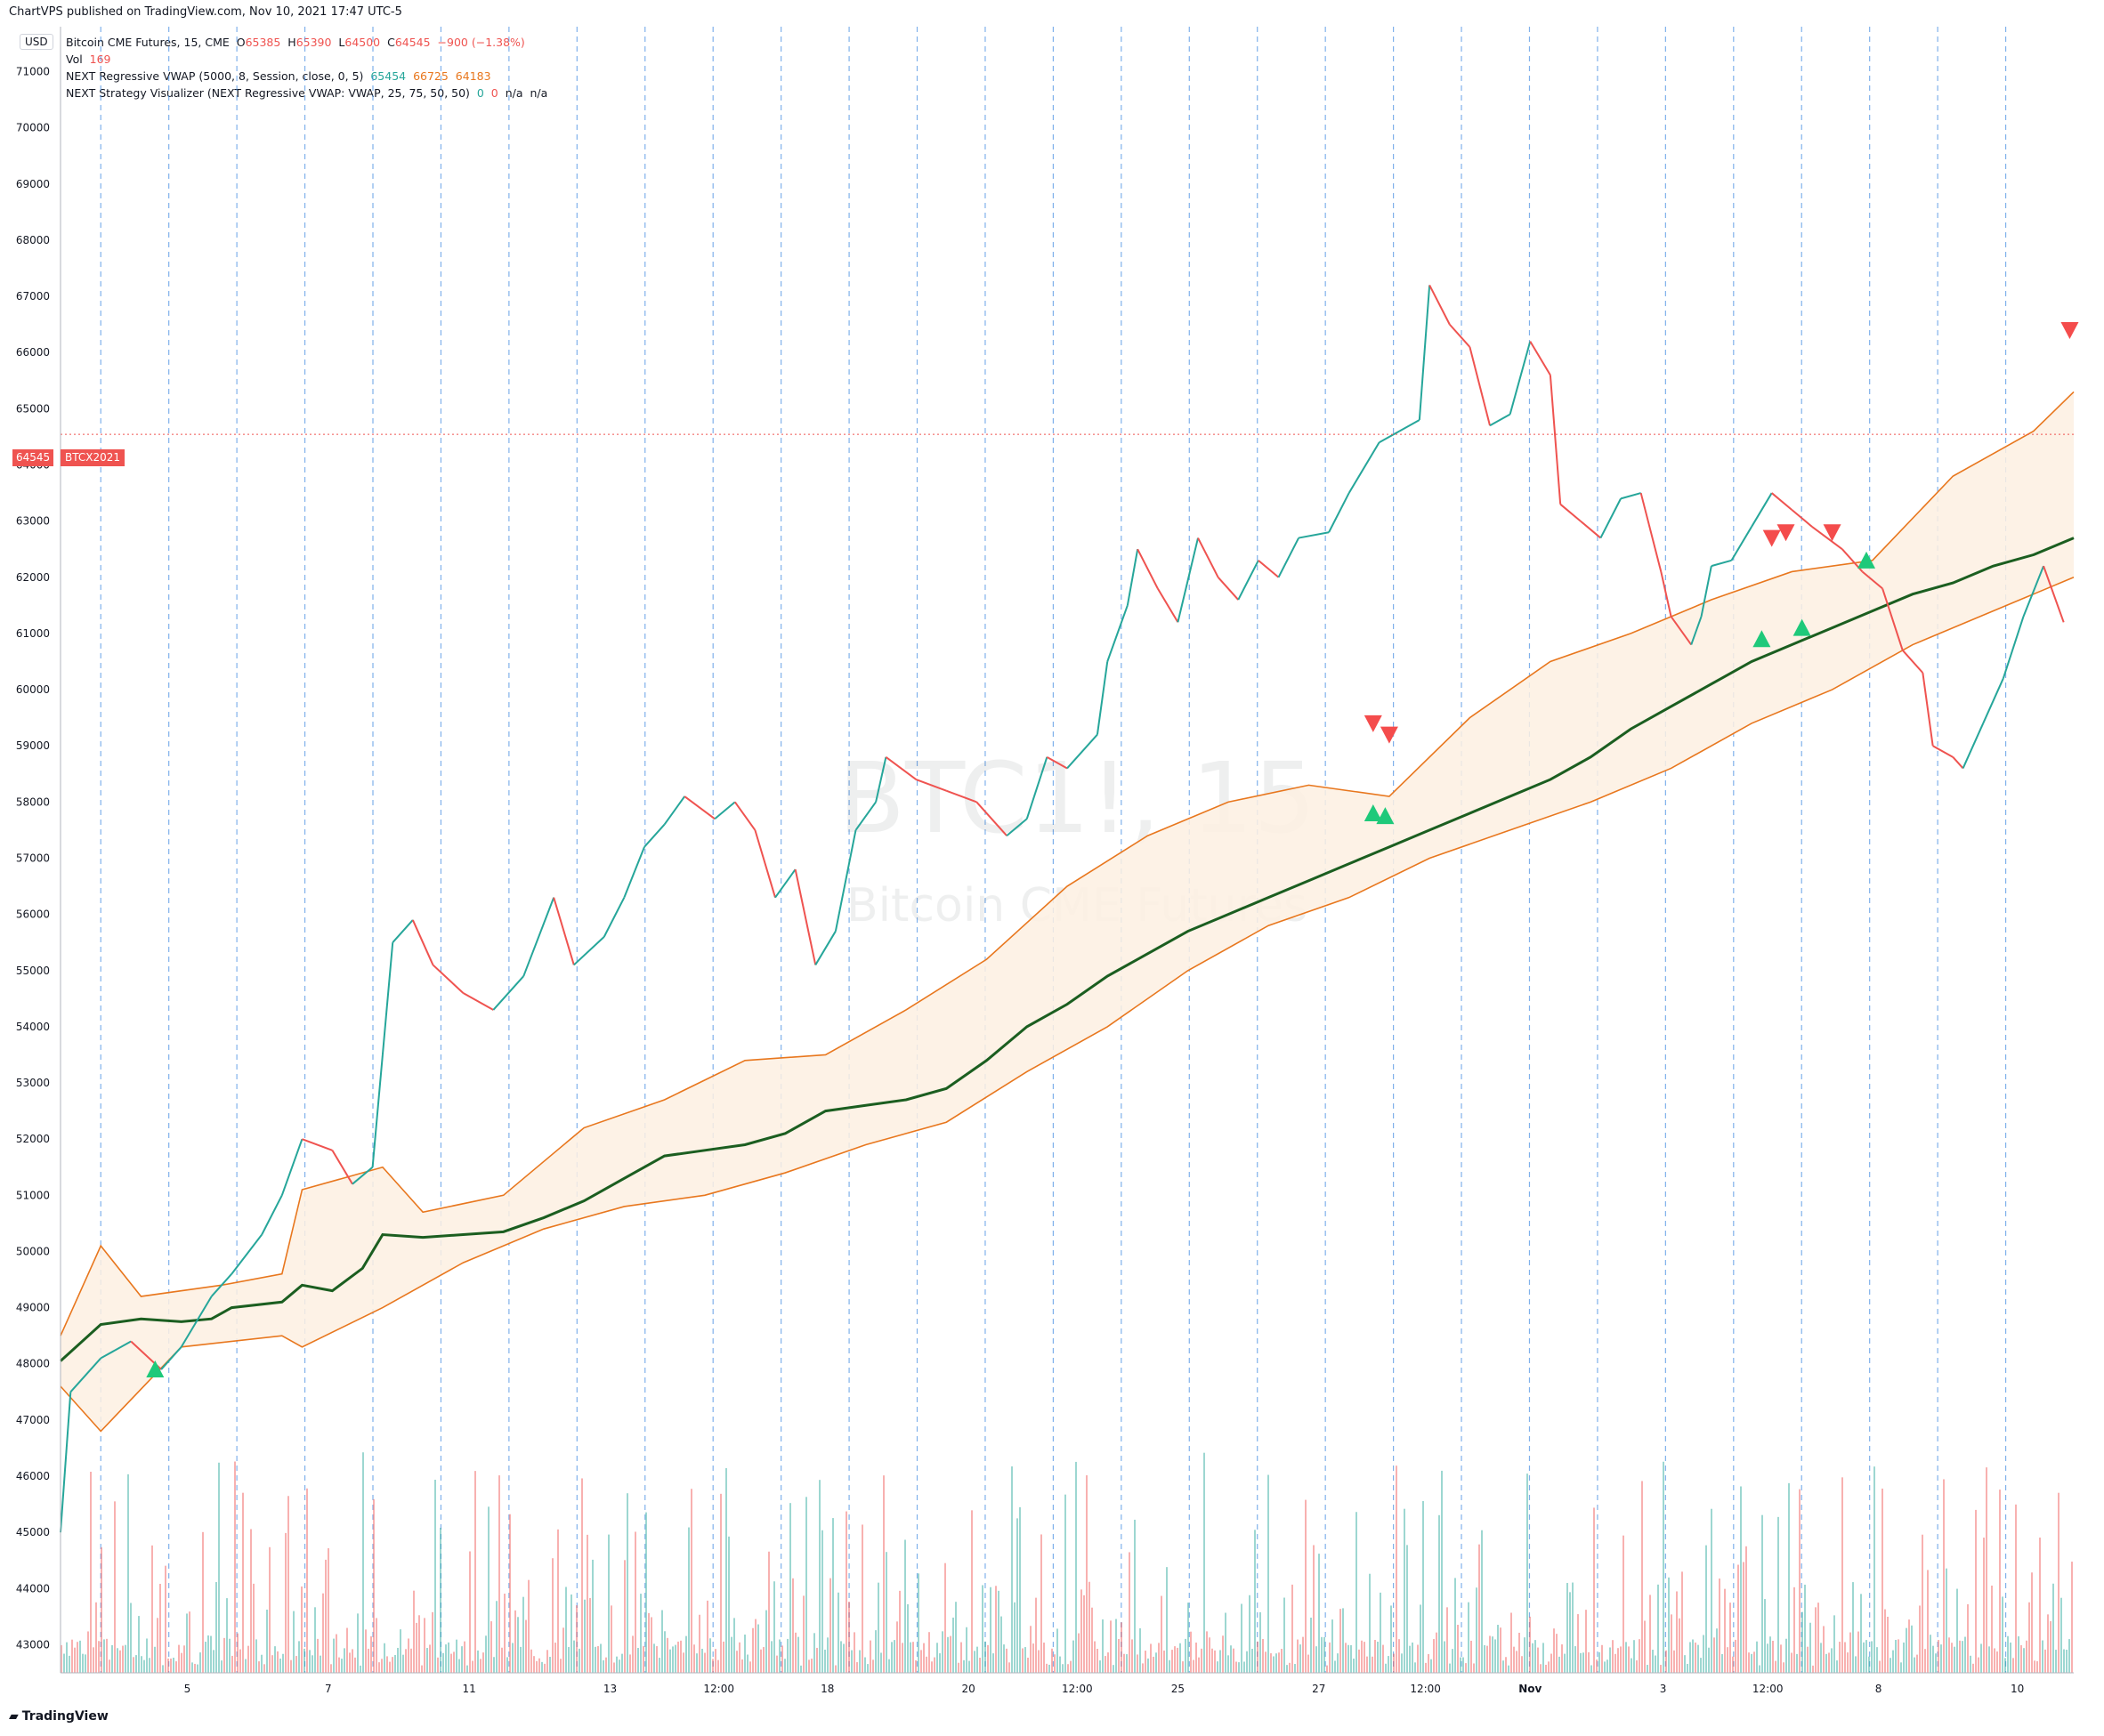 This screenshot has width=2104, height=1736. I want to click on price-tick-label: 47000, so click(33, 1420).